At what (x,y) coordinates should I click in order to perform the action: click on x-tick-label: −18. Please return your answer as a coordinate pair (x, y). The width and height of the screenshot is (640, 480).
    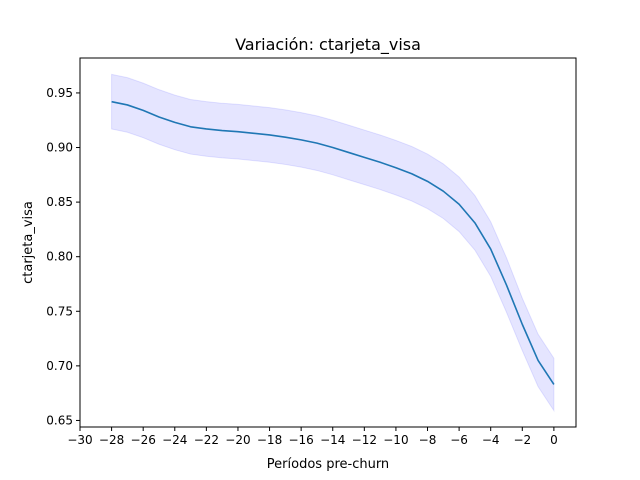
    Looking at the image, I should click on (269, 440).